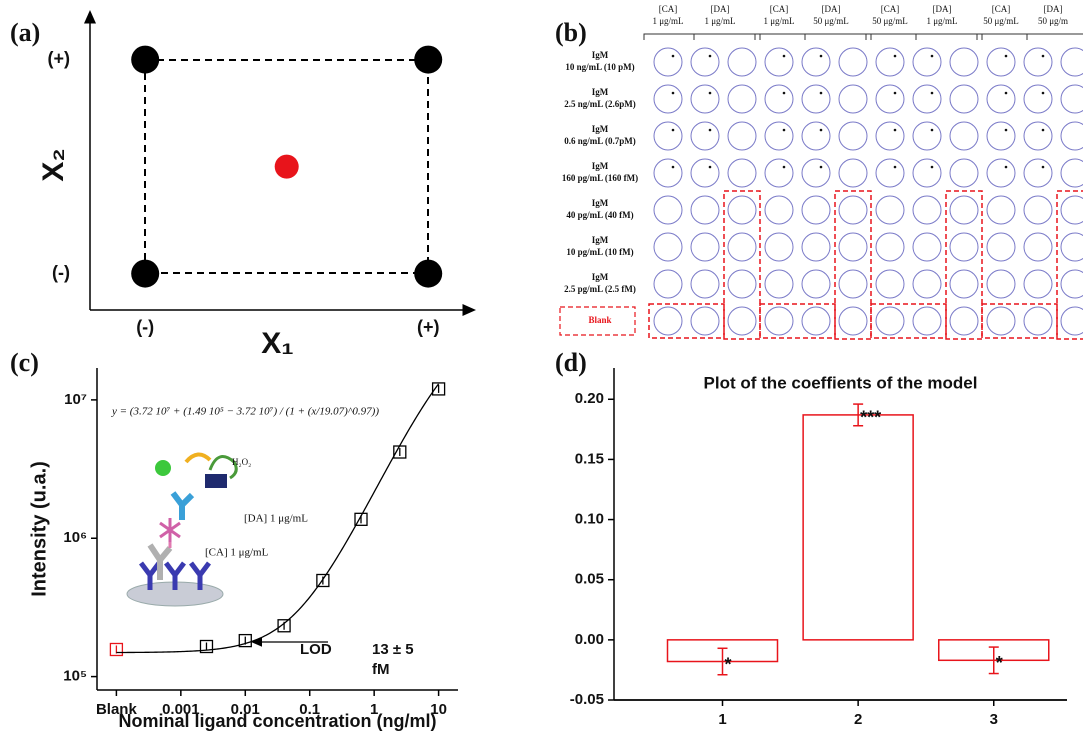  Describe the element at coordinates (160, 561) in the screenshot. I see `ca-antibody` at that location.